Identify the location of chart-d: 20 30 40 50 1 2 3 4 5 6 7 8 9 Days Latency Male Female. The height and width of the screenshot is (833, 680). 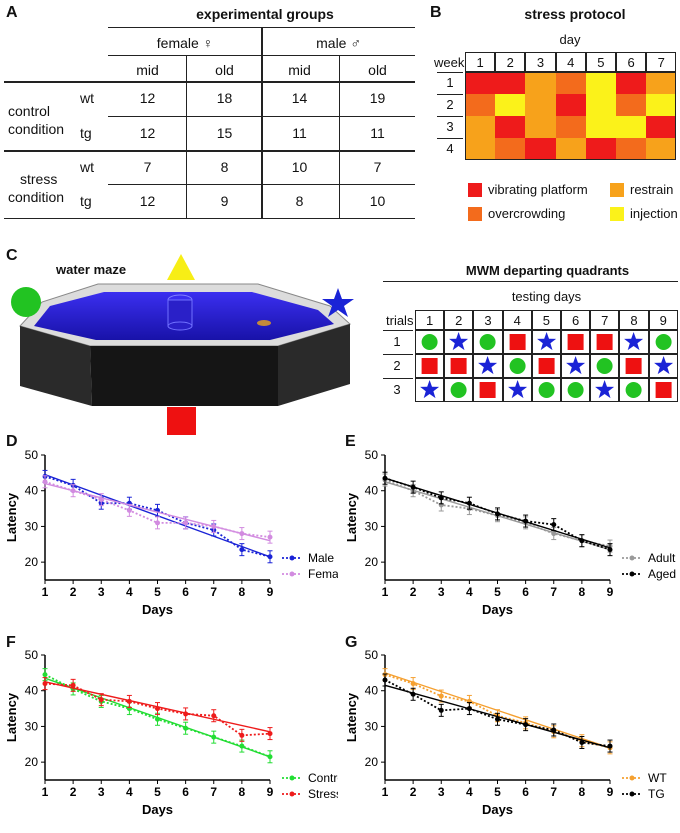
(171, 532).